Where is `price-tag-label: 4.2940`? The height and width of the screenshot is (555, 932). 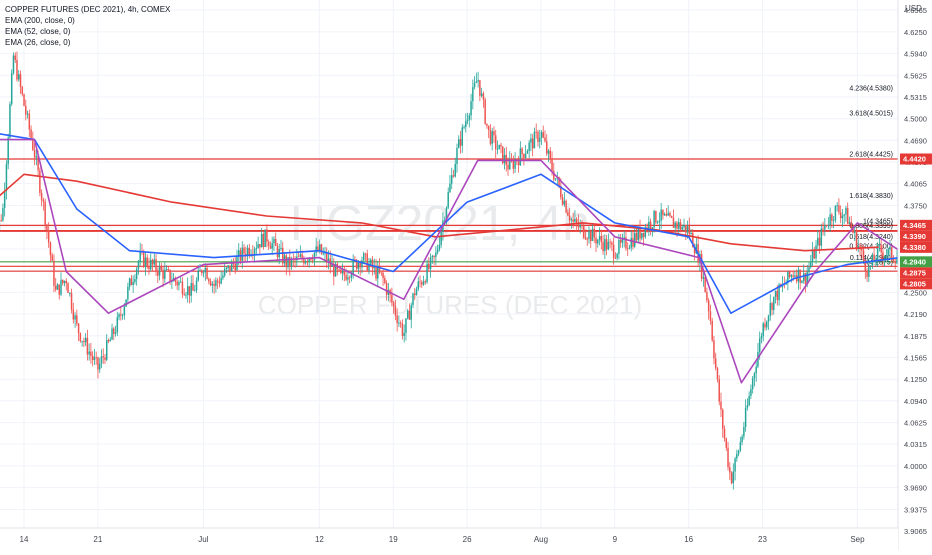
price-tag-label: 4.2940 is located at coordinates (914, 262).